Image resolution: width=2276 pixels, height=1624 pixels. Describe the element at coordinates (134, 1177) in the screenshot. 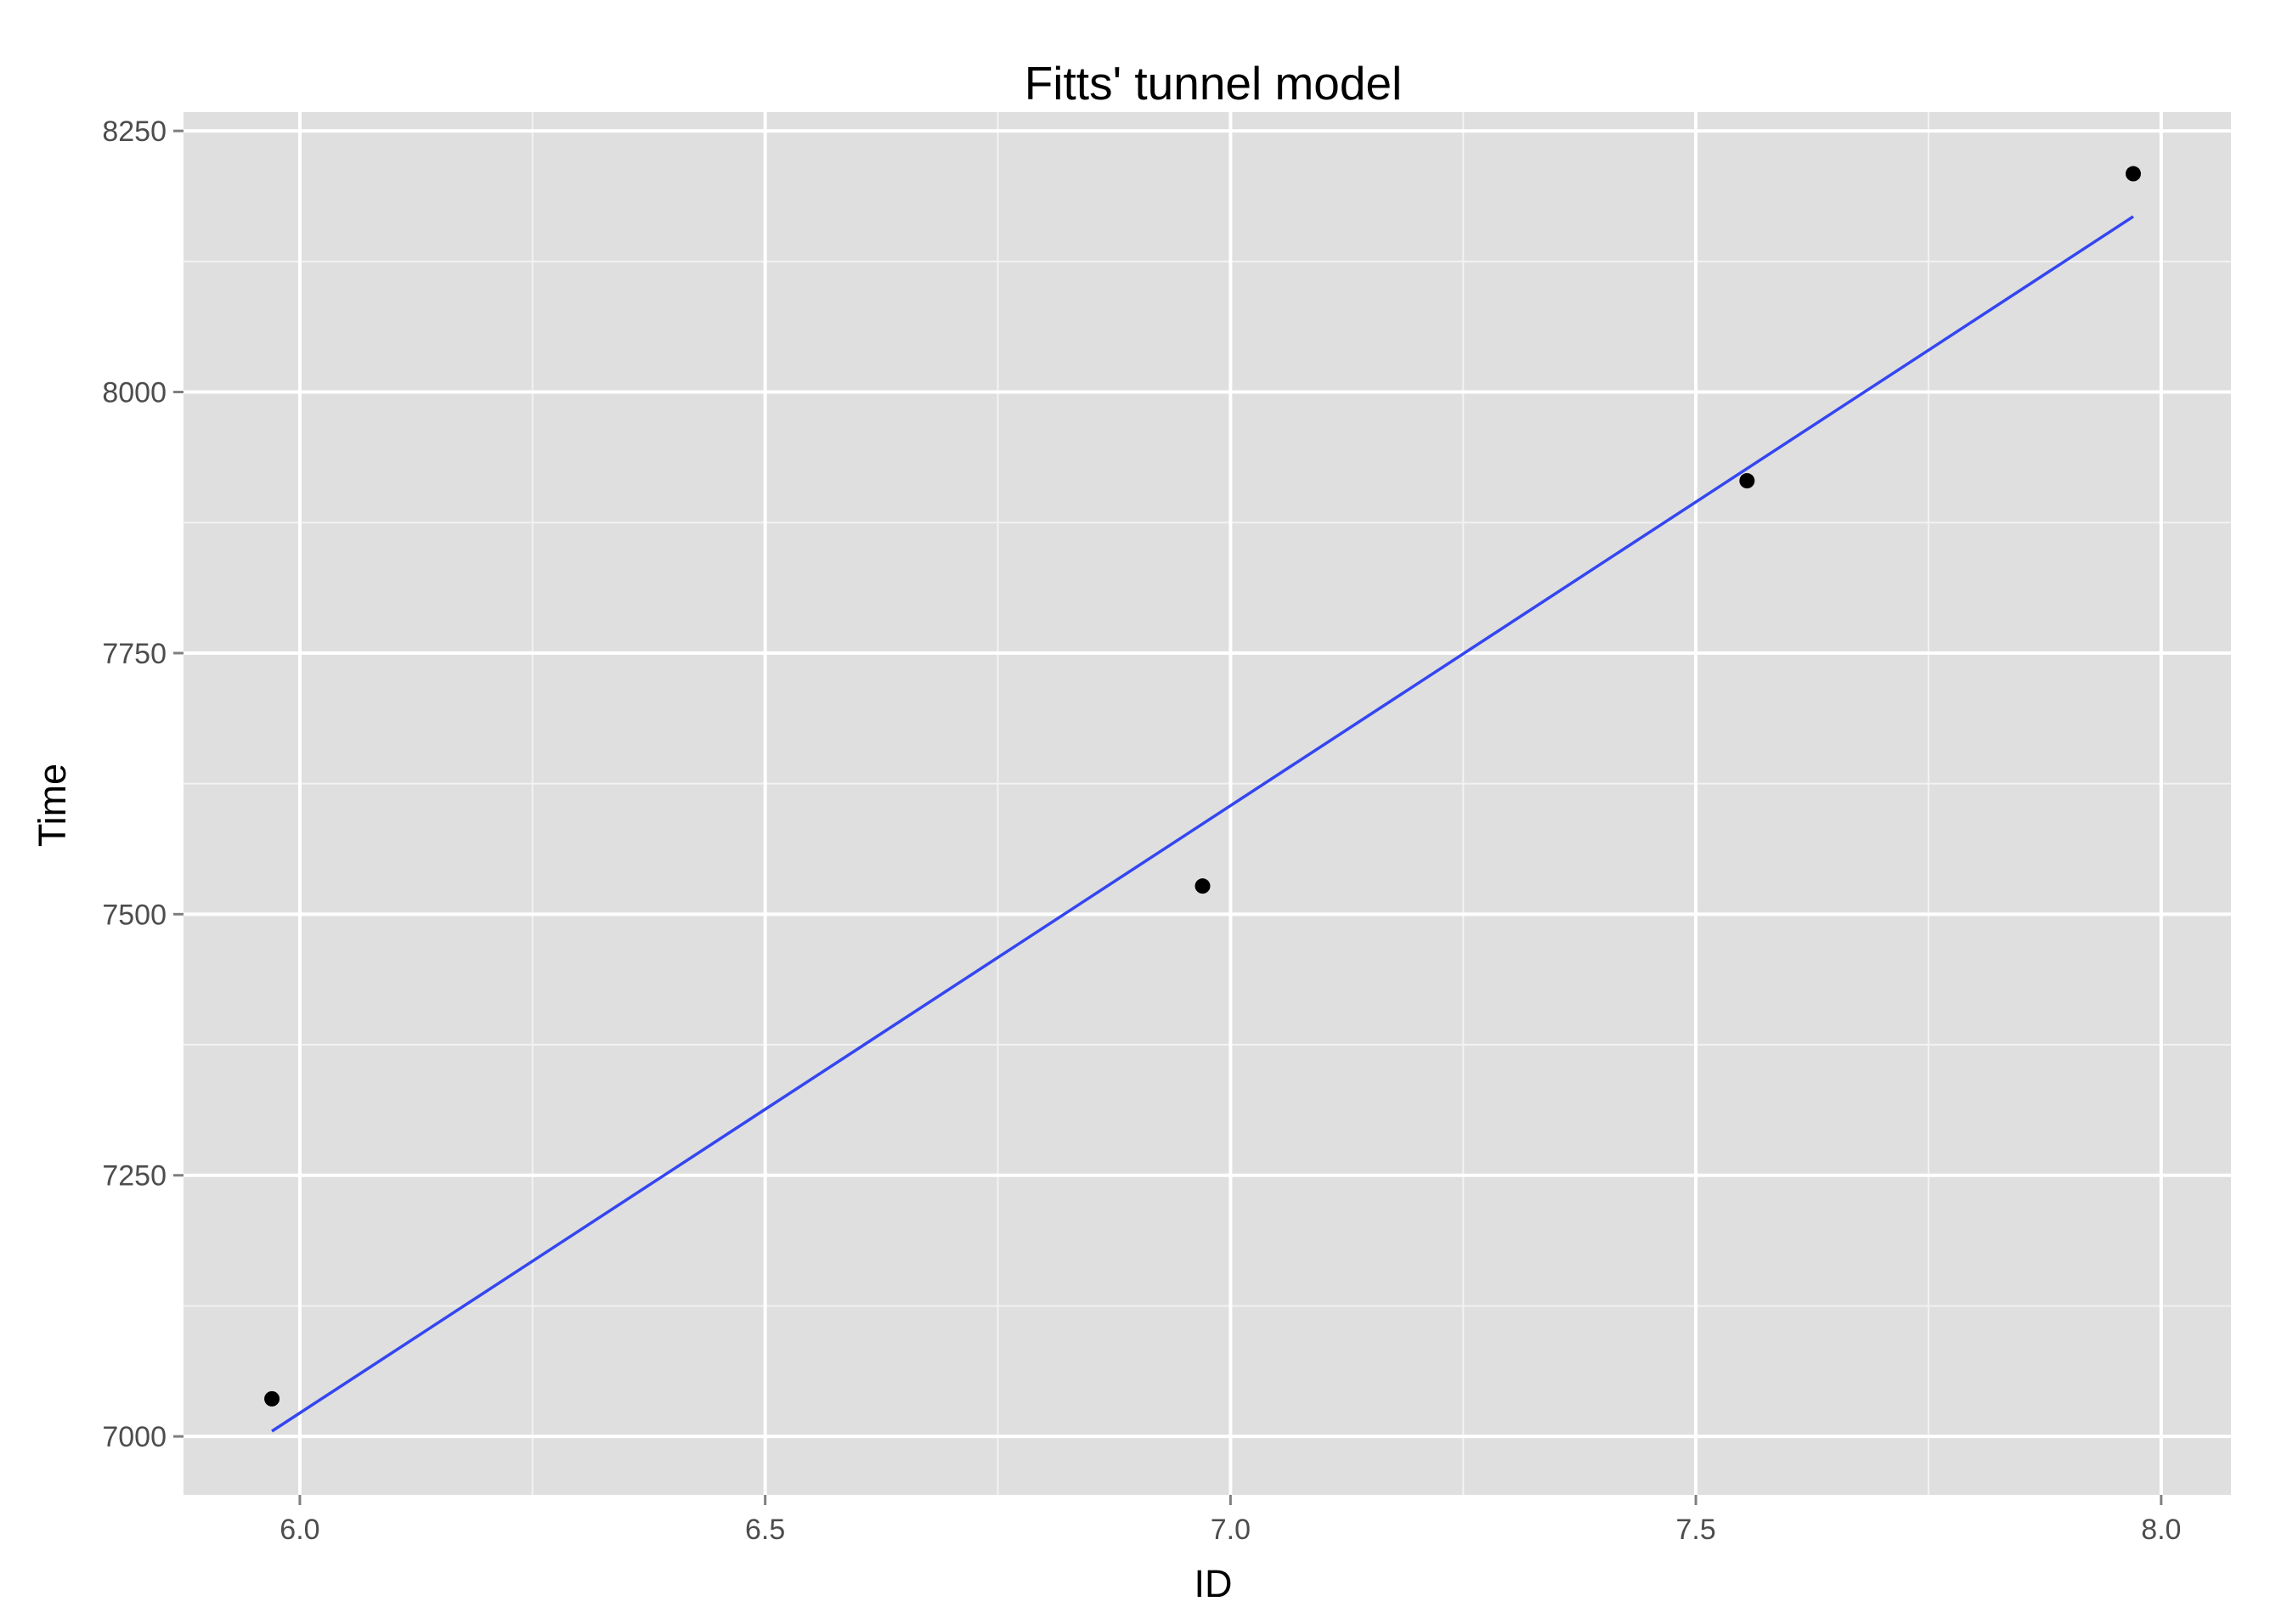

I see `y-tick-label: 7250` at that location.